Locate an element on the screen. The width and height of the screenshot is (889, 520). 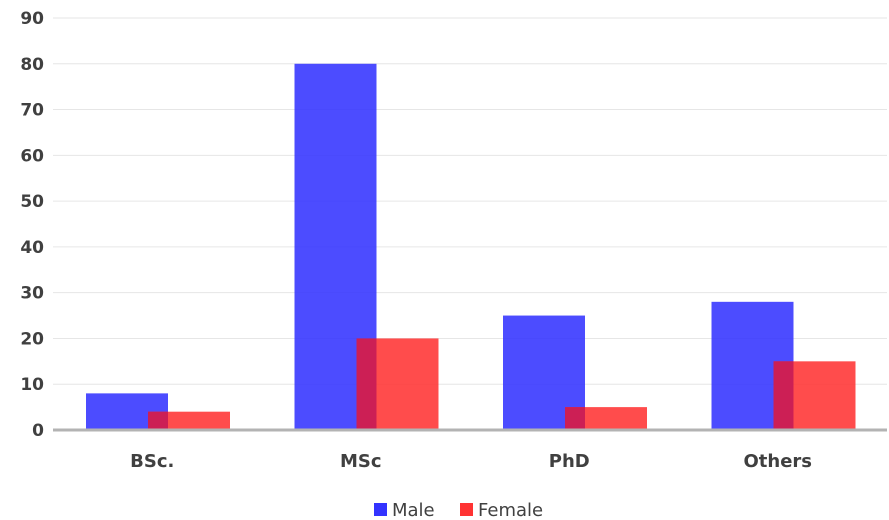
y-tick-label: 70 is located at coordinates (32, 111).